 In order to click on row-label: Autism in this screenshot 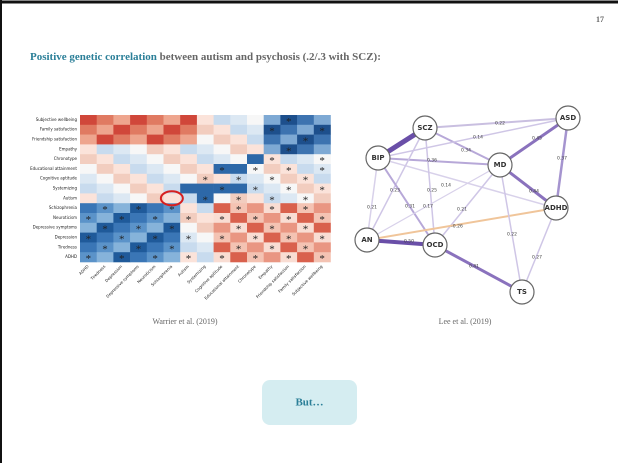, I will do `click(70, 197)`.